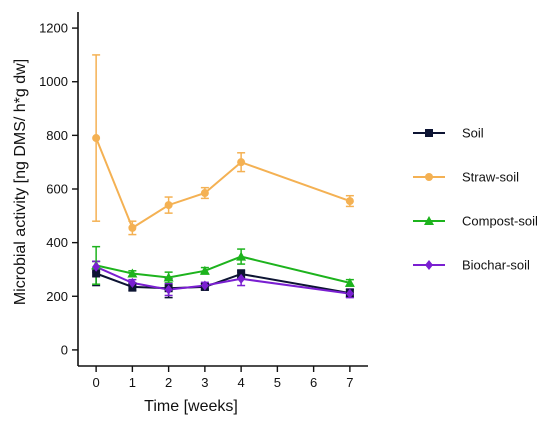 Image resolution: width=550 pixels, height=426 pixels. Describe the element at coordinates (20, 182) in the screenshot. I see `y-axis-title: Microbial activity [ng DMS/ h*g dw]` at that location.